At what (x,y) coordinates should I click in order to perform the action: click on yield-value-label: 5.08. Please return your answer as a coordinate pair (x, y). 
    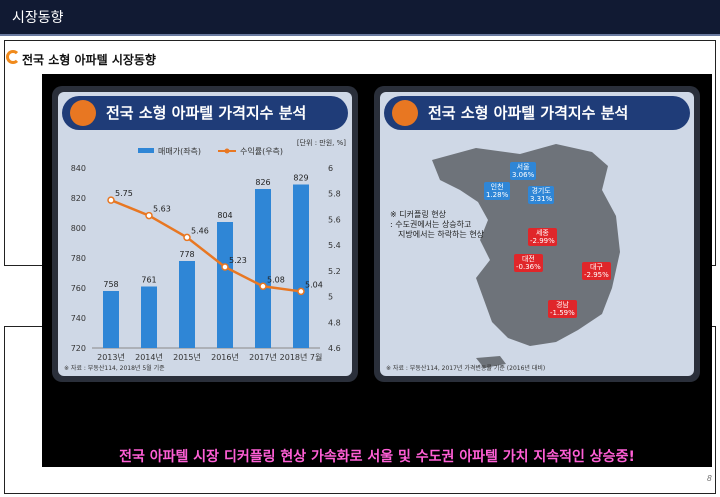
    Looking at the image, I should click on (276, 279).